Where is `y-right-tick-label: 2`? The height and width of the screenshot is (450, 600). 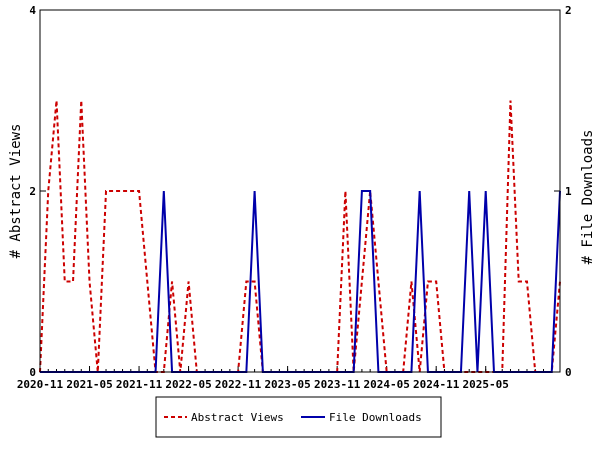 y-right-tick-label: 2 is located at coordinates (568, 10).